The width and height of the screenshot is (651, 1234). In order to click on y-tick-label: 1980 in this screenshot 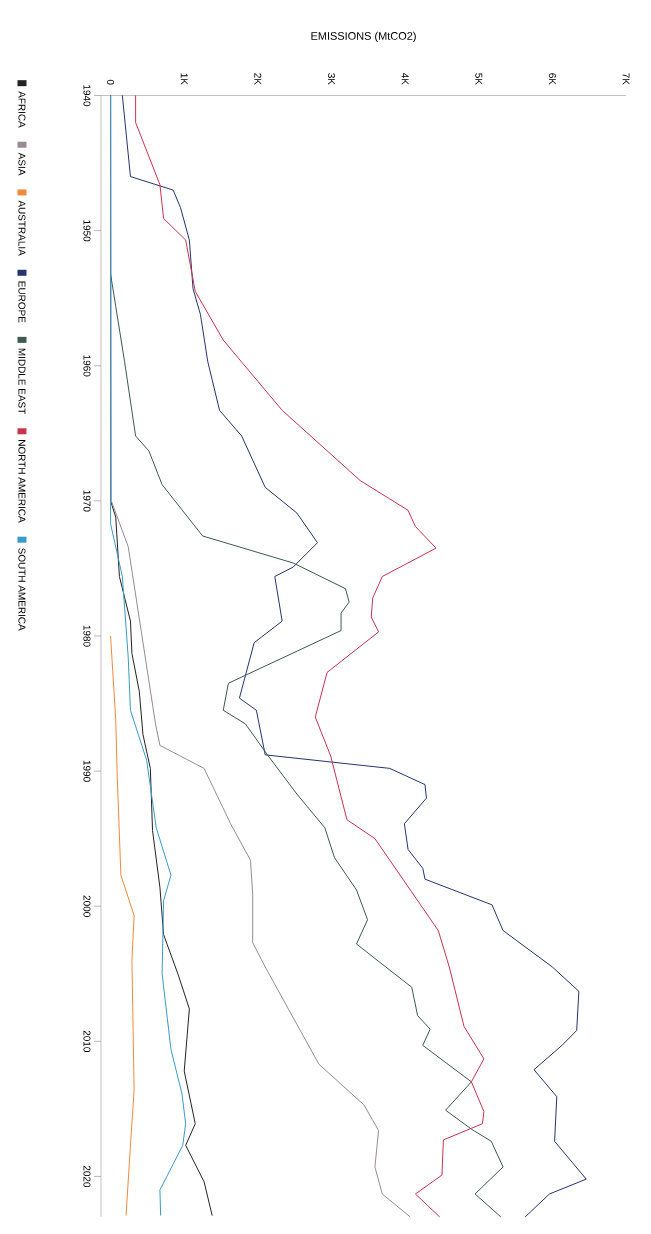, I will do `click(87, 636)`.